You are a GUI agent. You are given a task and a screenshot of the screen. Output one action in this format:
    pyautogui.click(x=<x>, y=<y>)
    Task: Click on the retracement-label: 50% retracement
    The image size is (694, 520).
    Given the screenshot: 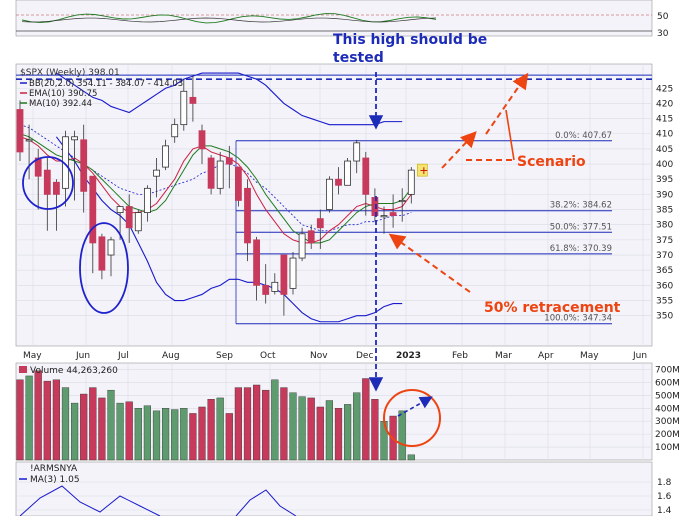 What is the action you would take?
    pyautogui.click(x=552, y=308)
    